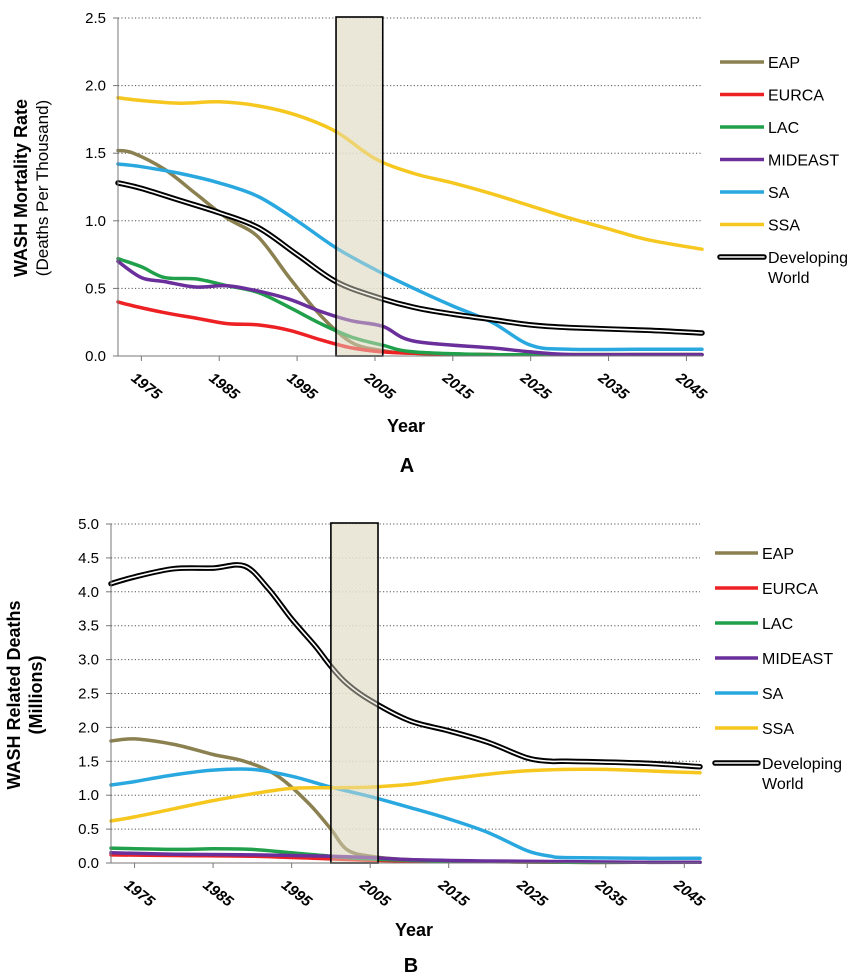 The width and height of the screenshot is (867, 979). Describe the element at coordinates (689, 893) in the screenshot. I see `panel-b-x-tick-label: 2045` at that location.